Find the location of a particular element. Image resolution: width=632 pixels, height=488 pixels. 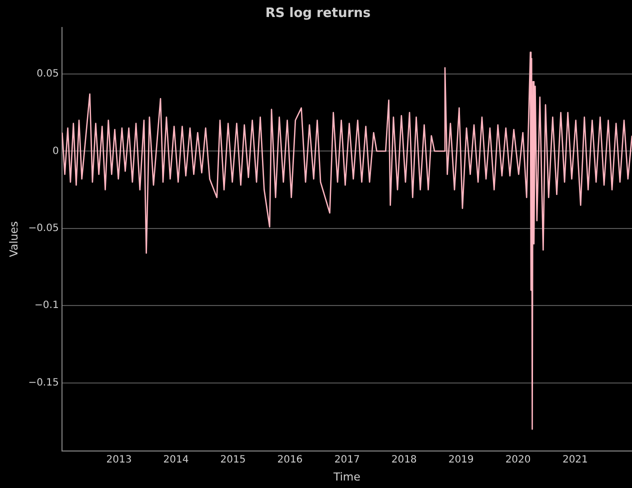

y-tick-label: −0.1 is located at coordinates (46, 306).